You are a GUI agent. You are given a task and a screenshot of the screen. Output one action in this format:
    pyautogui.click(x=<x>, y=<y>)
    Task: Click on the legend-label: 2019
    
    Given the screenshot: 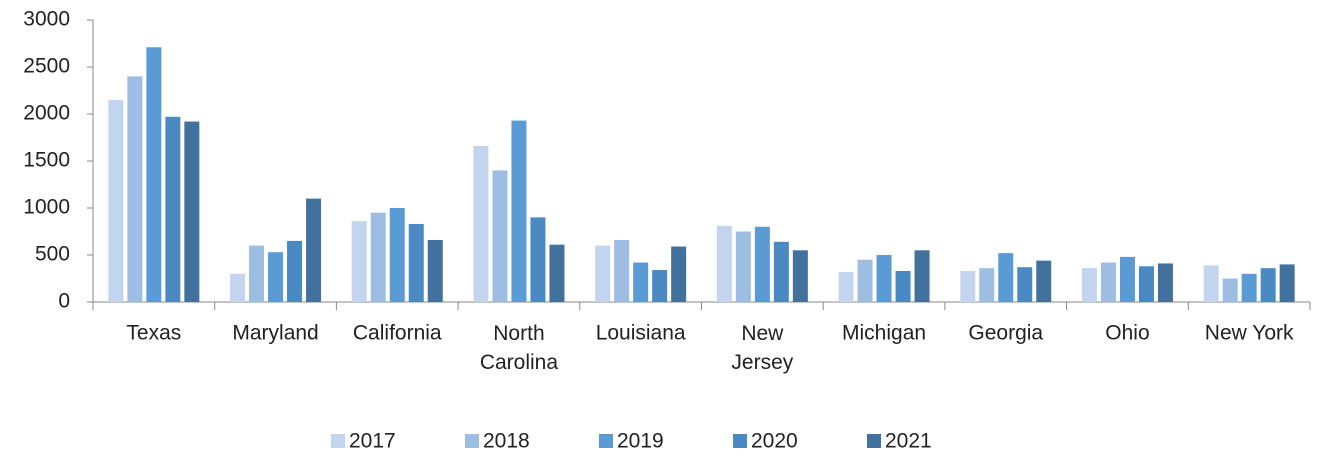 What is the action you would take?
    pyautogui.click(x=640, y=441)
    